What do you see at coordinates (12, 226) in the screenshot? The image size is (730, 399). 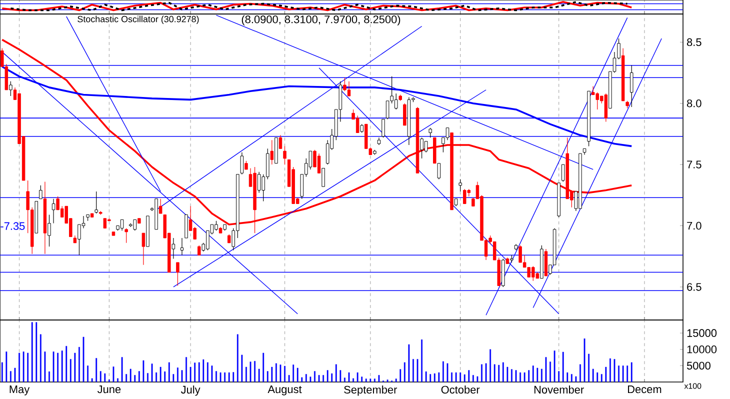 I see `annotation: -7.35` at bounding box center [12, 226].